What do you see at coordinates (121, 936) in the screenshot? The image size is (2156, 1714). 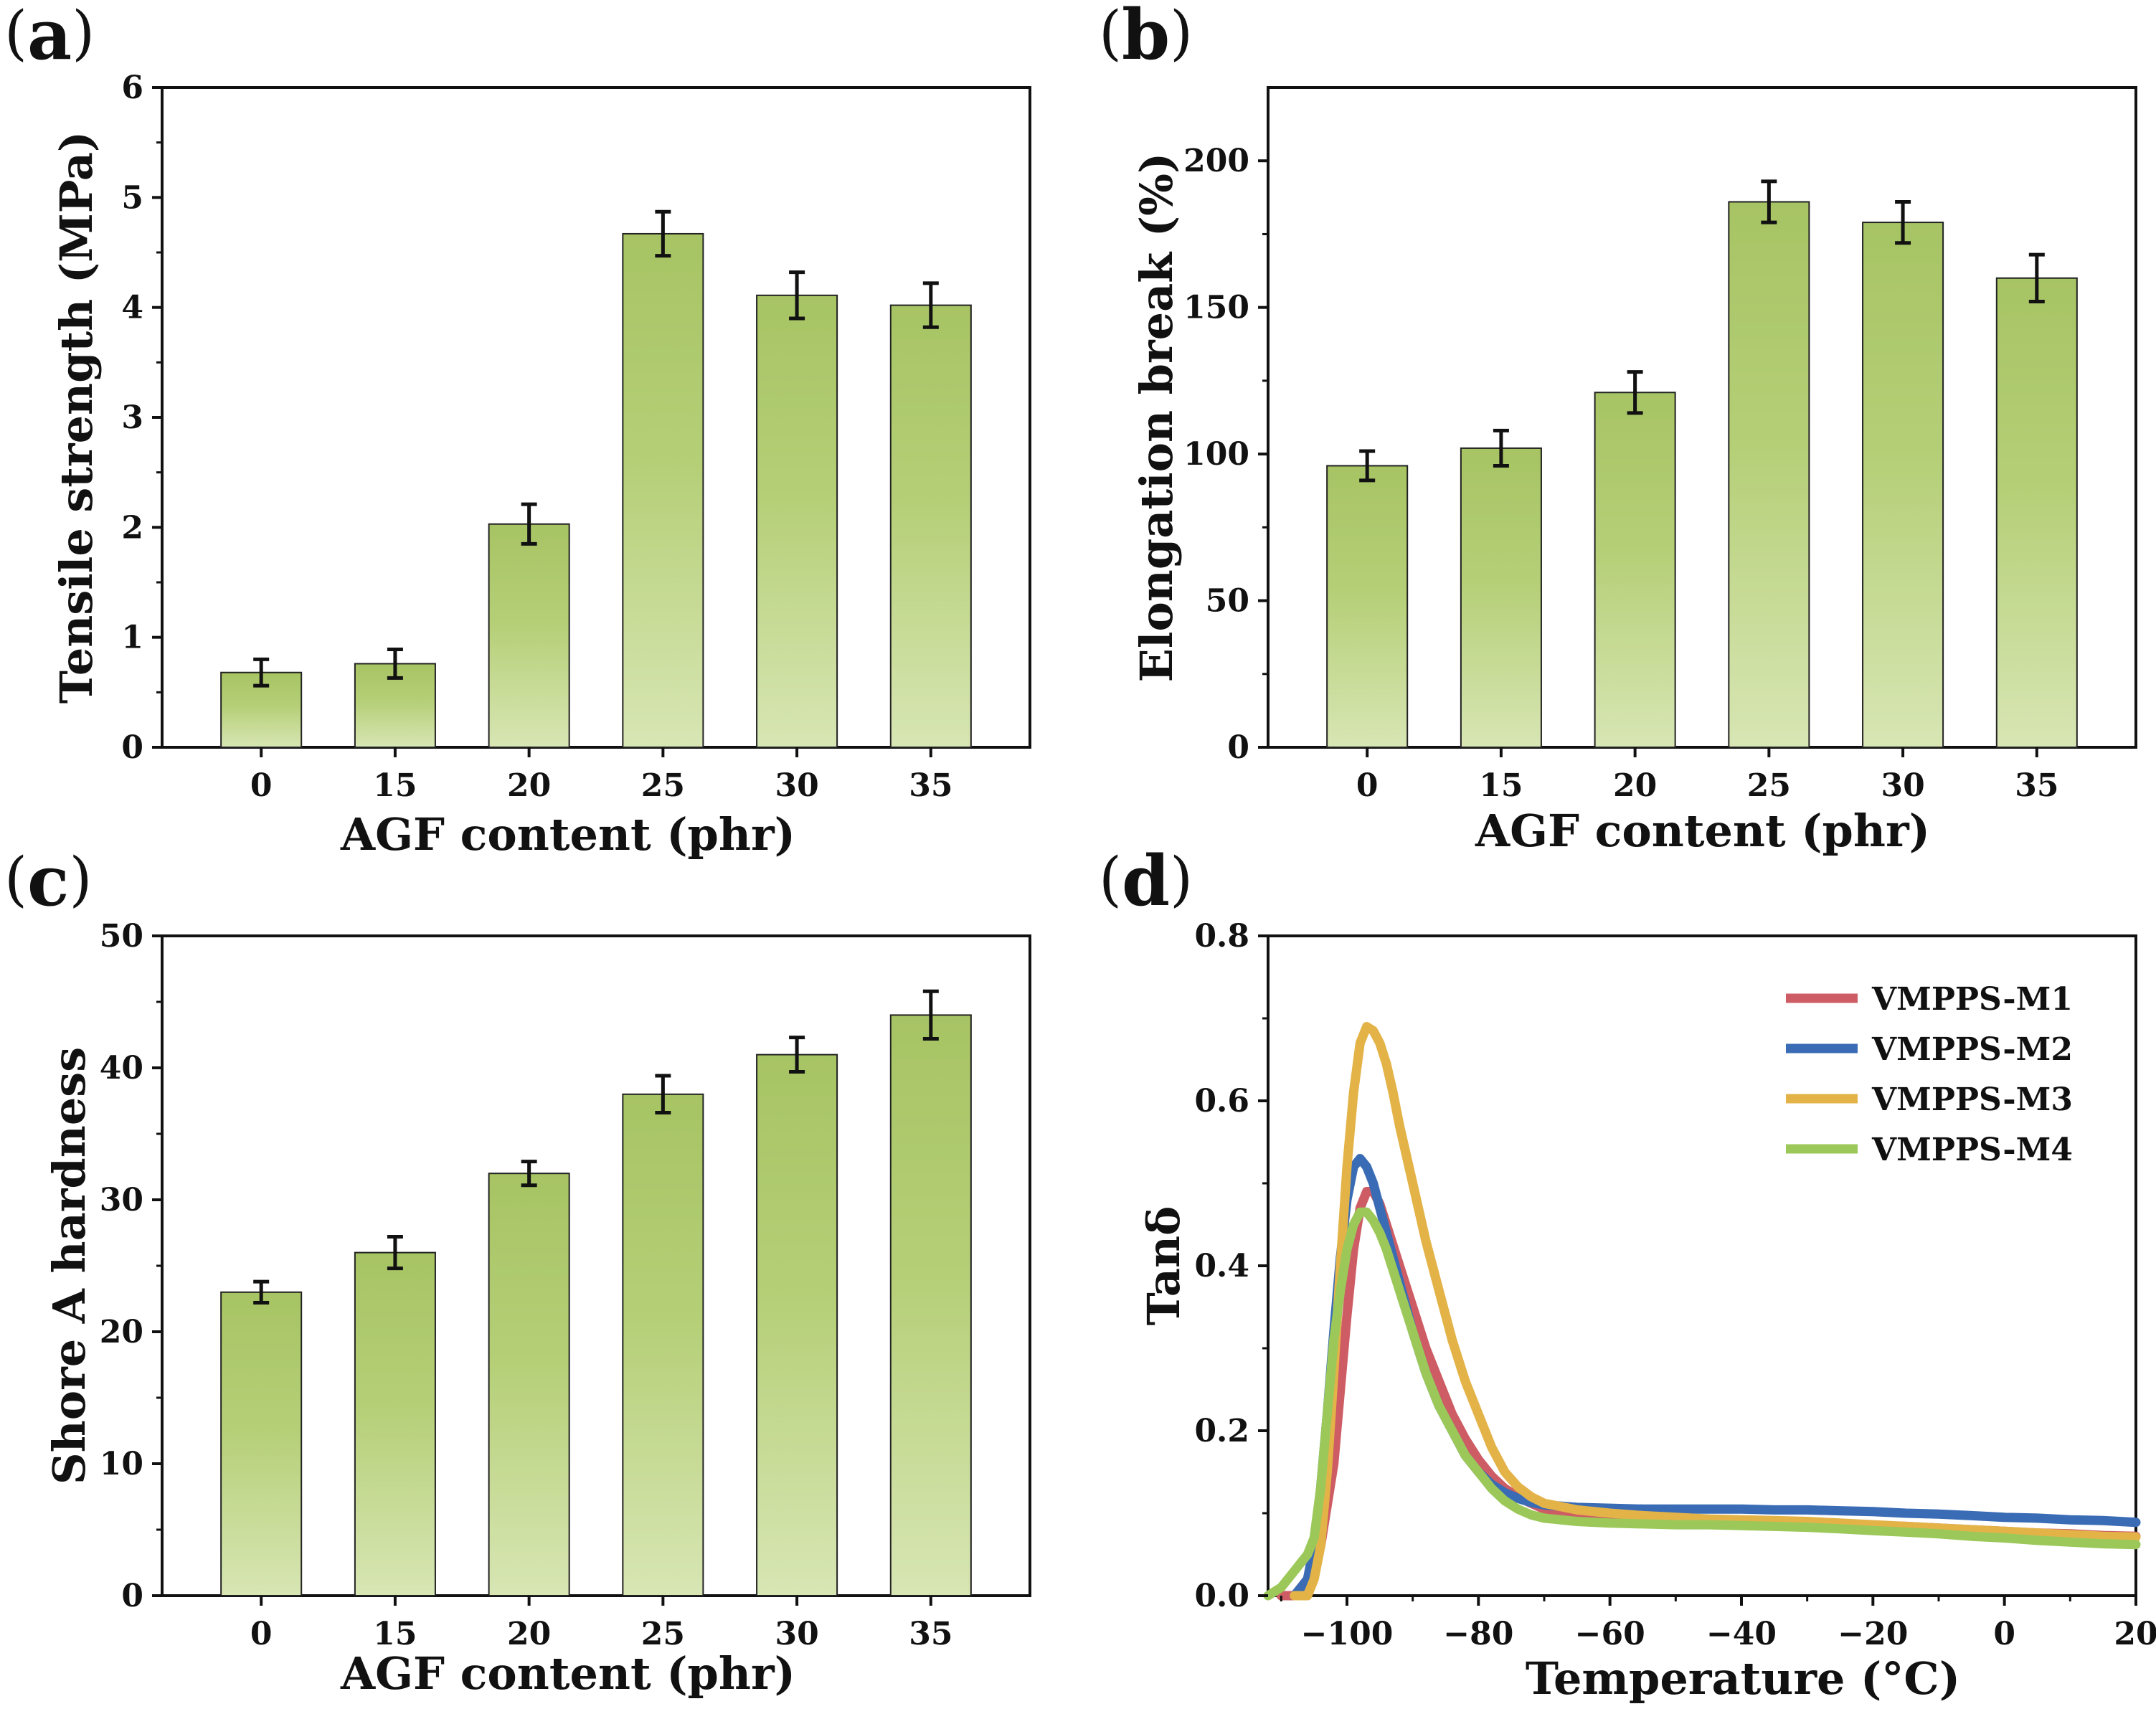 I see `panel-c-y-tick-label: 50` at bounding box center [121, 936].